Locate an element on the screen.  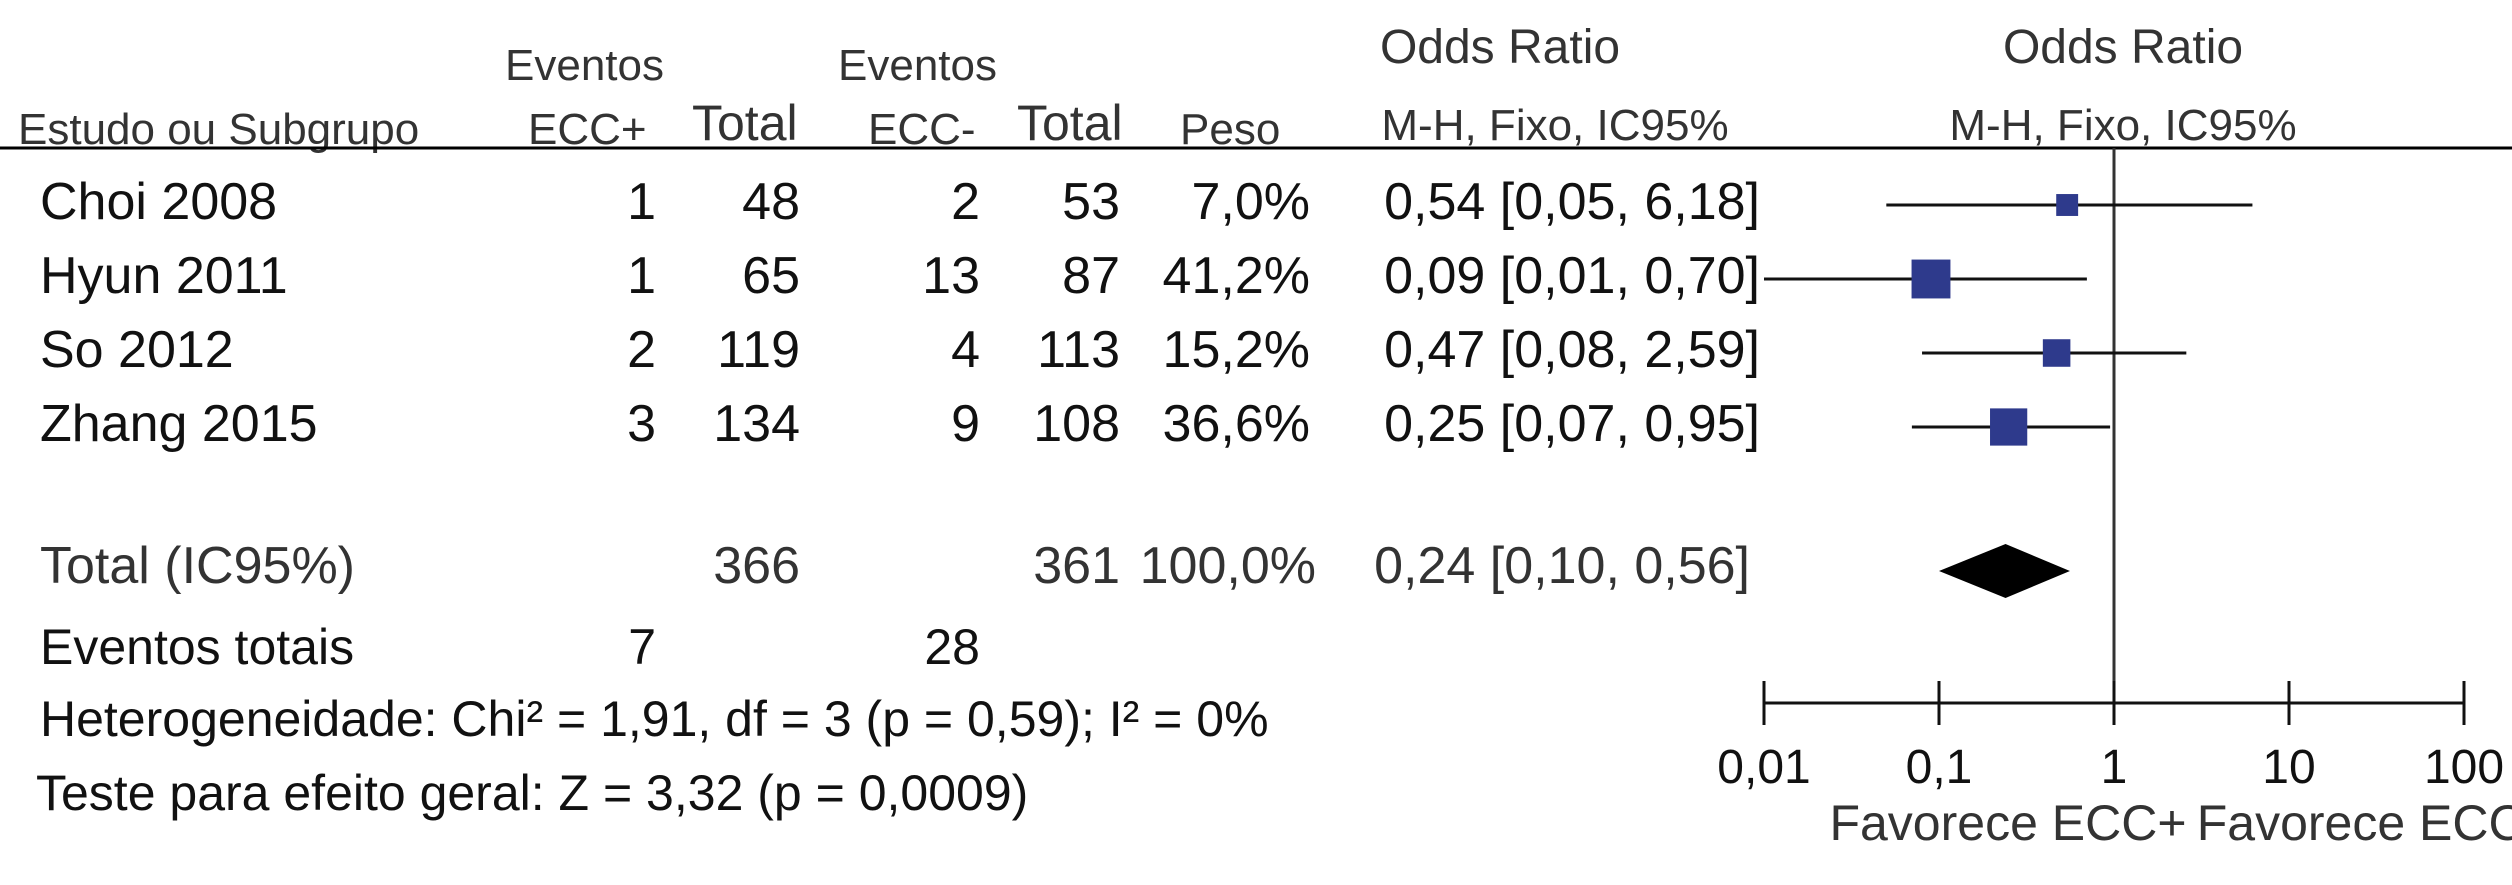
total-pos: 119 is located at coordinates (758, 350).